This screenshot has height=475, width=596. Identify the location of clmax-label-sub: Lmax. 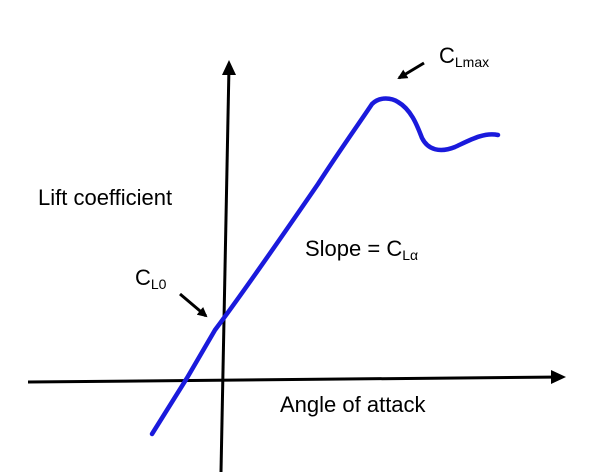
(472, 62).